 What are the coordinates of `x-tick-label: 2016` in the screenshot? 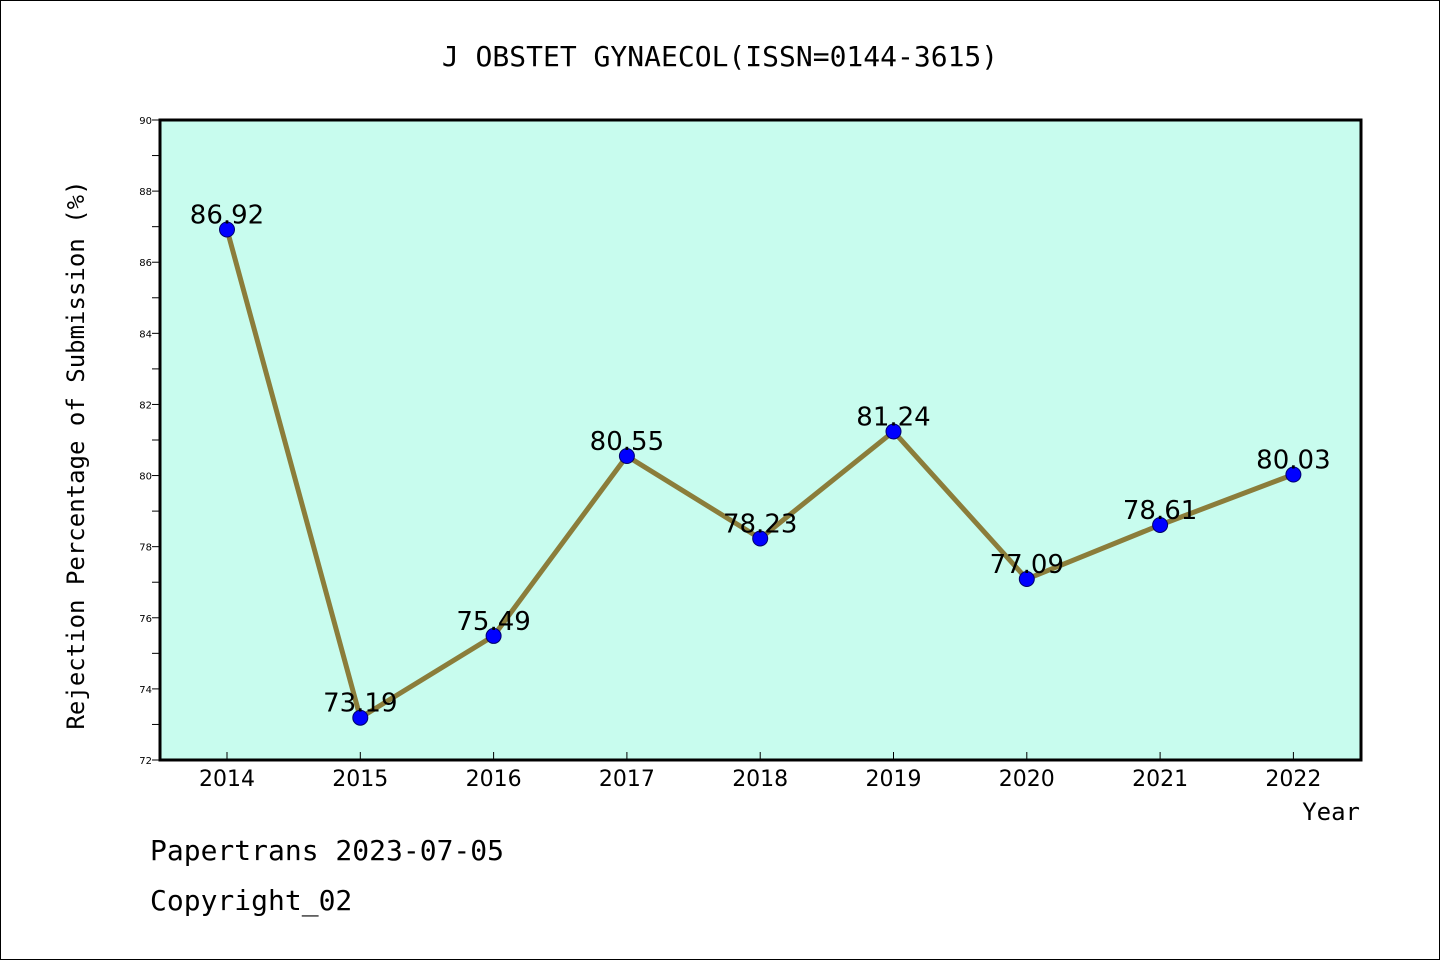 It's located at (494, 779).